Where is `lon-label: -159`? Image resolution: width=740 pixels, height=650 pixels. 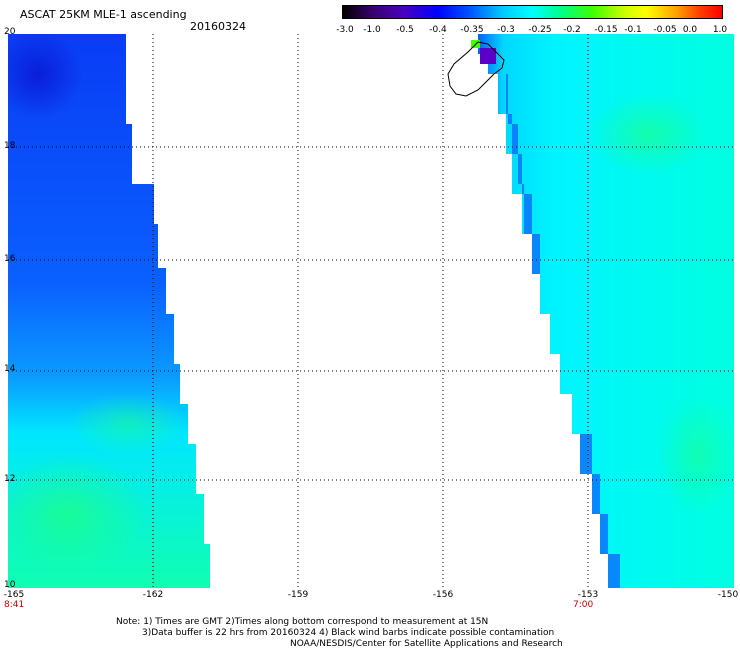
lon-label: -159 is located at coordinates (298, 595).